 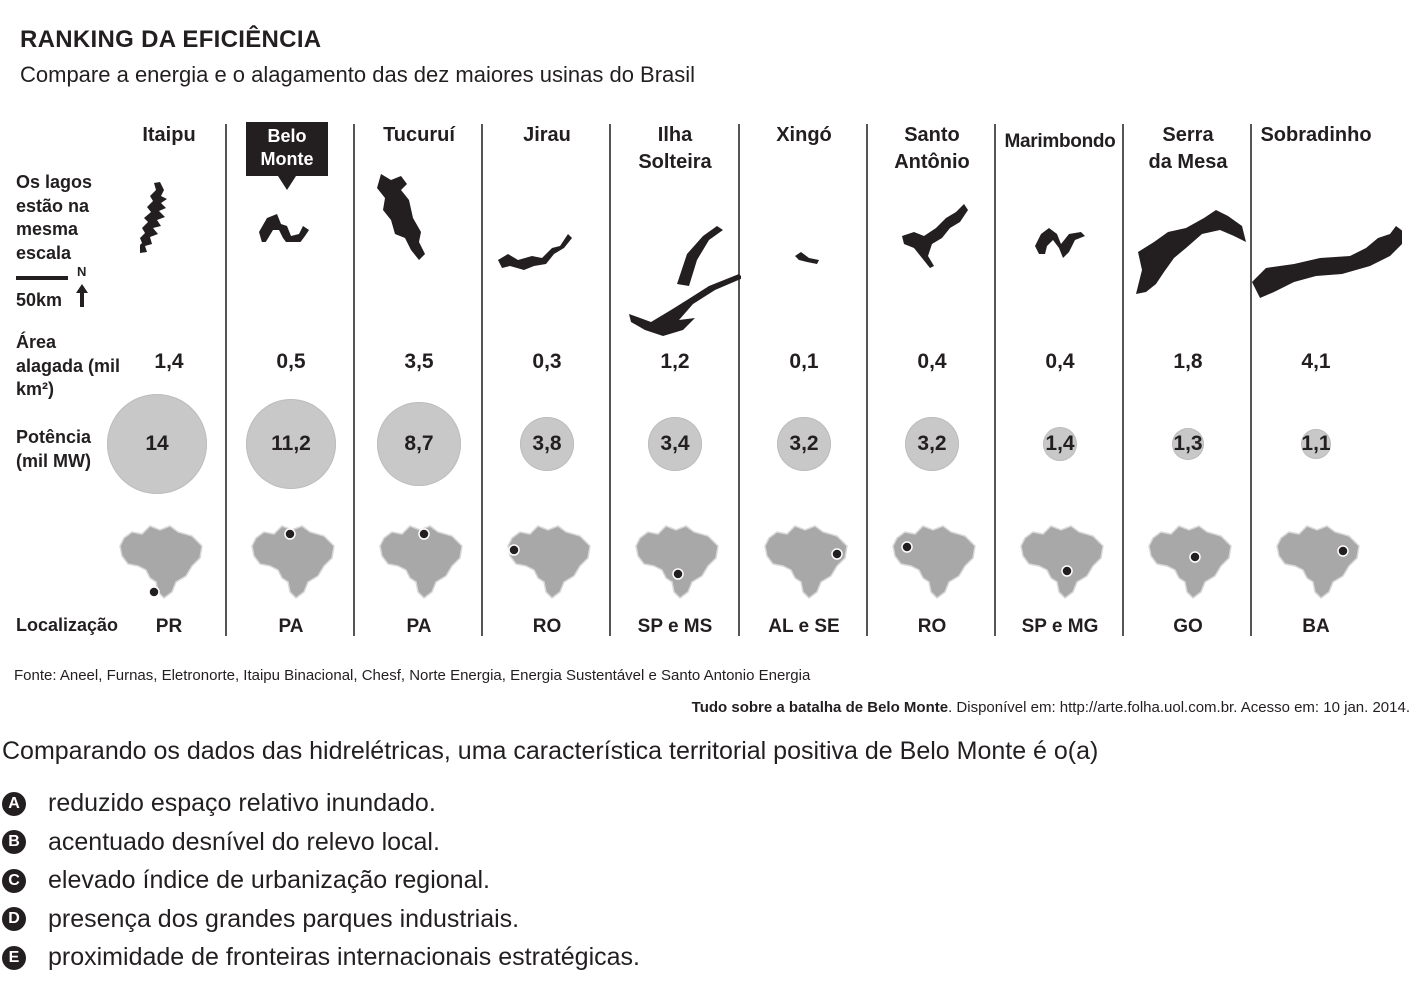 What do you see at coordinates (14, 880) in the screenshot?
I see `option-letter-icon: C` at bounding box center [14, 880].